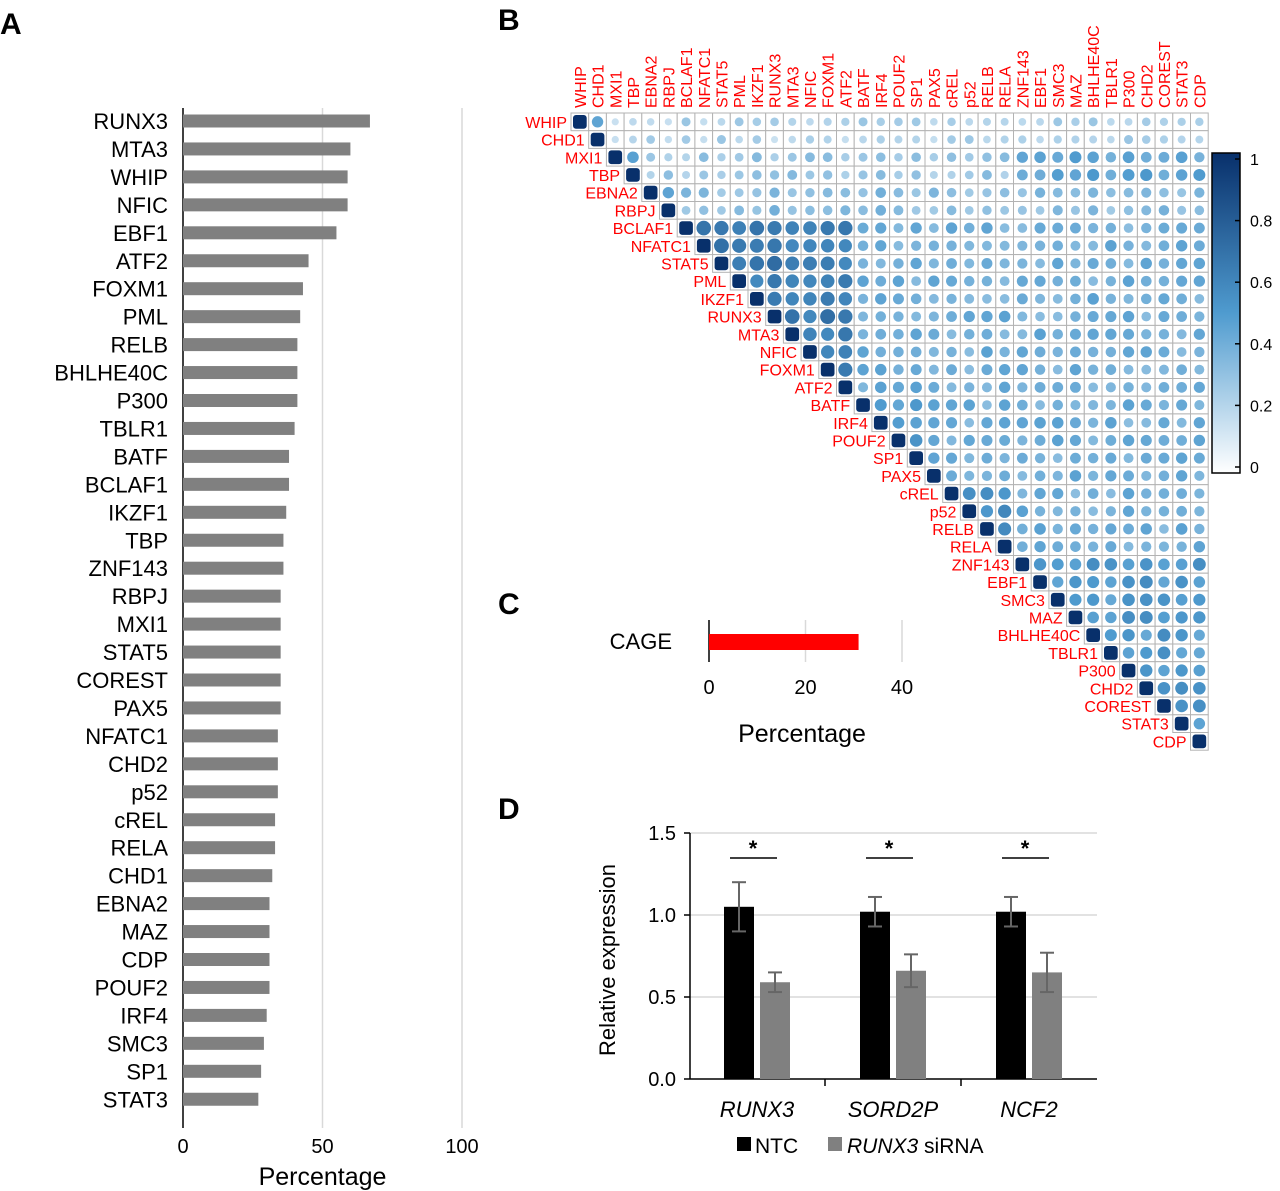 The height and width of the screenshot is (1191, 1280). I want to click on b-column-label: ATF2, so click(846, 89).